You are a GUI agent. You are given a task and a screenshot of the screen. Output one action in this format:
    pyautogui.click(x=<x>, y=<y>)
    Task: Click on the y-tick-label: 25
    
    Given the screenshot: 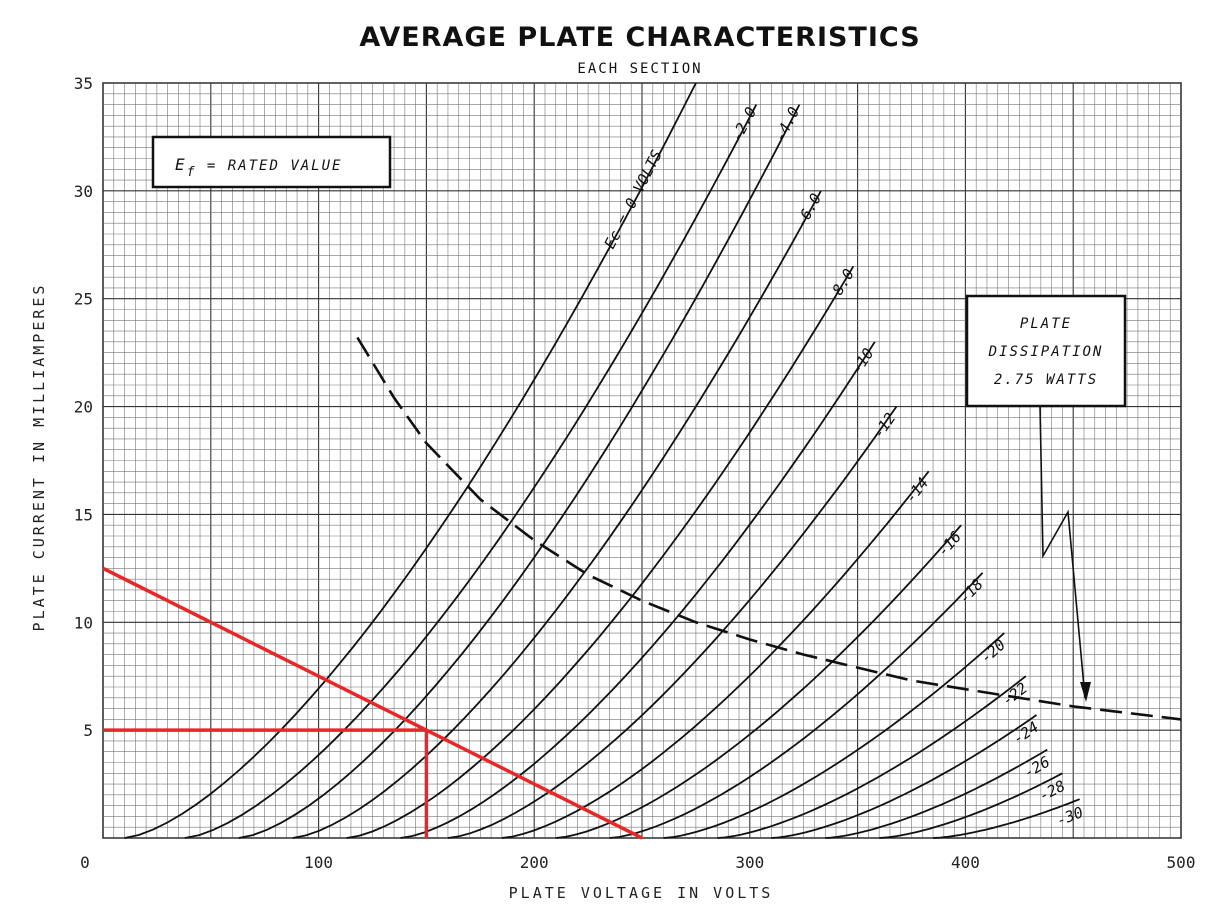 What is the action you would take?
    pyautogui.click(x=83, y=299)
    